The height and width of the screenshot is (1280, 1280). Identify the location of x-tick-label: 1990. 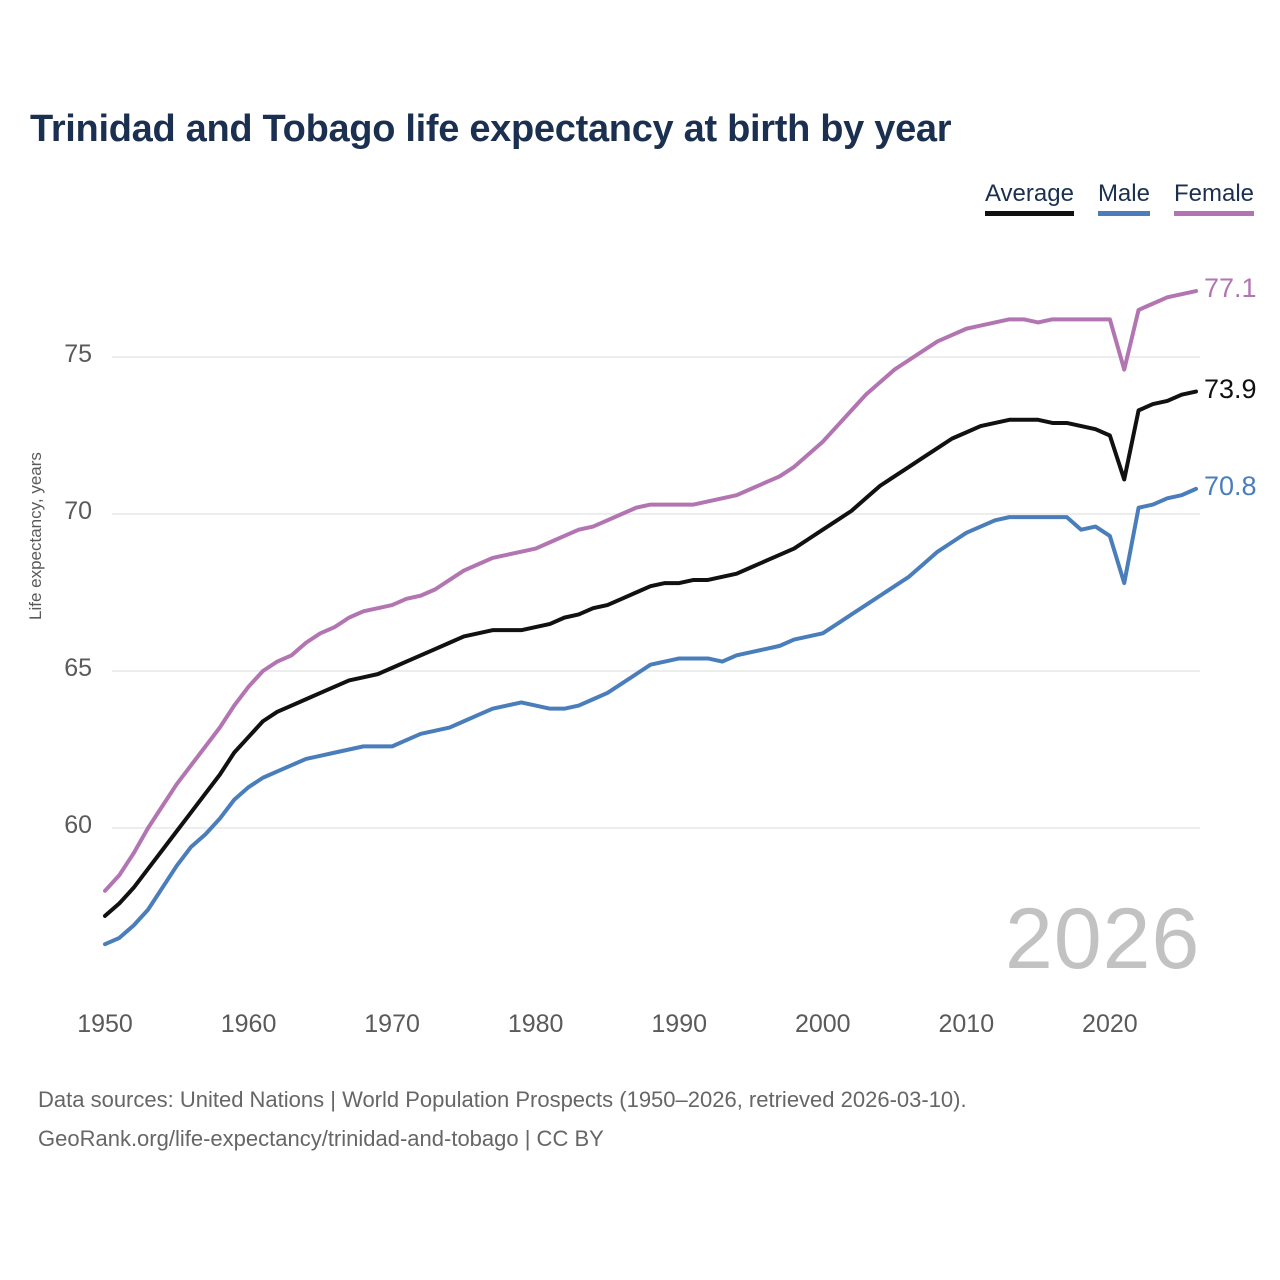
(679, 1024).